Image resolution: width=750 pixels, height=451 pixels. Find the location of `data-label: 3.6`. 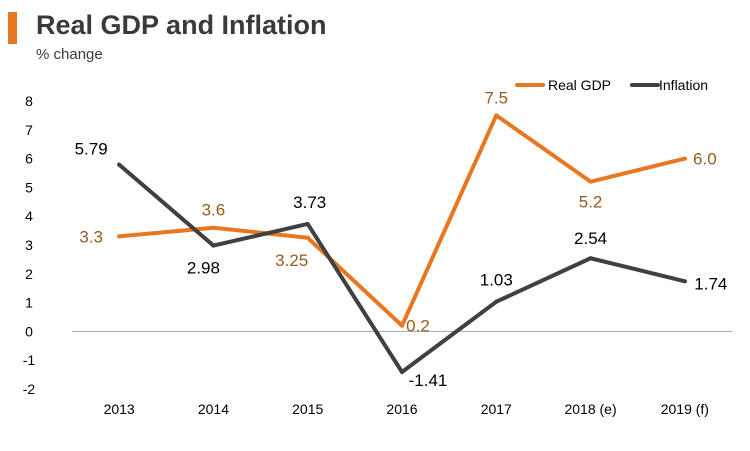

data-label: 3.6 is located at coordinates (214, 210).